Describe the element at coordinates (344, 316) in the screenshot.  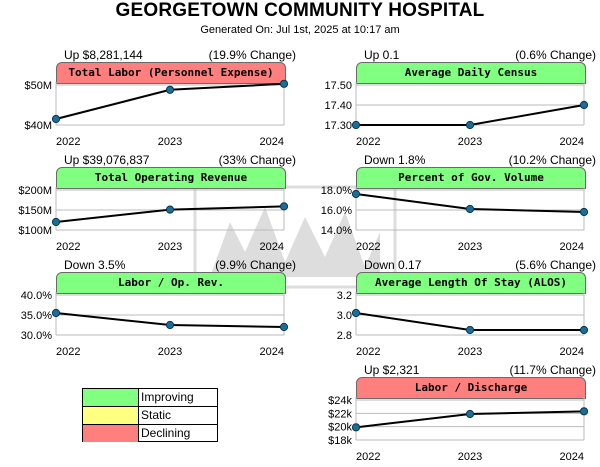
I see `y-tick-label: 3.0` at that location.